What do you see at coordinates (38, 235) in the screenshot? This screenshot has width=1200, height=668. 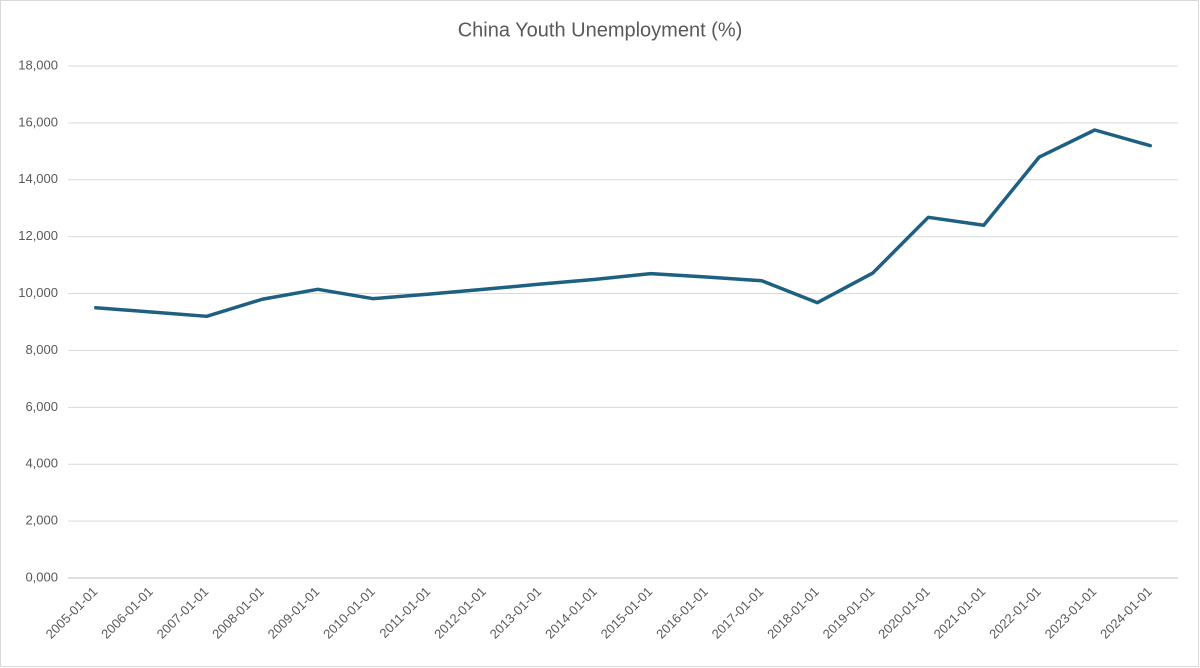 I see `y-tick-label: 12,000` at bounding box center [38, 235].